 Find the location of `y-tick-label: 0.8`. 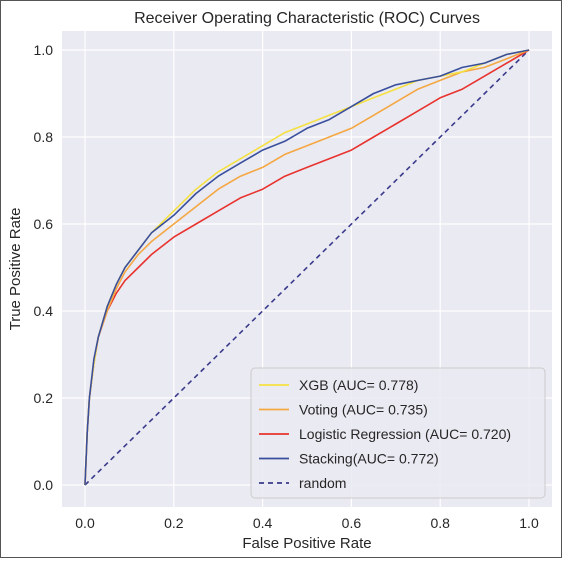

y-tick-label: 0.8 is located at coordinates (44, 137).